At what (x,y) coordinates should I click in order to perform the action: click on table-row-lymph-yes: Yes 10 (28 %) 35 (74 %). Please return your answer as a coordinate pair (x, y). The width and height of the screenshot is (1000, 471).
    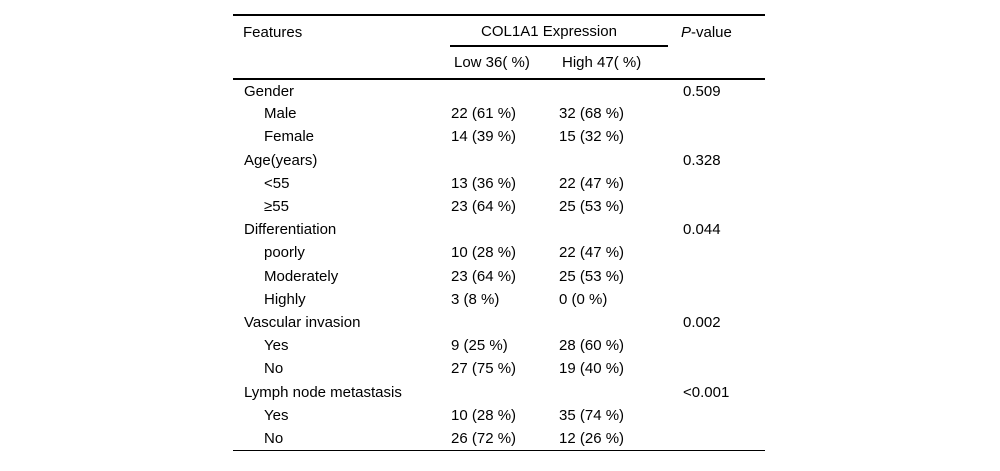
    Looking at the image, I should click on (499, 415).